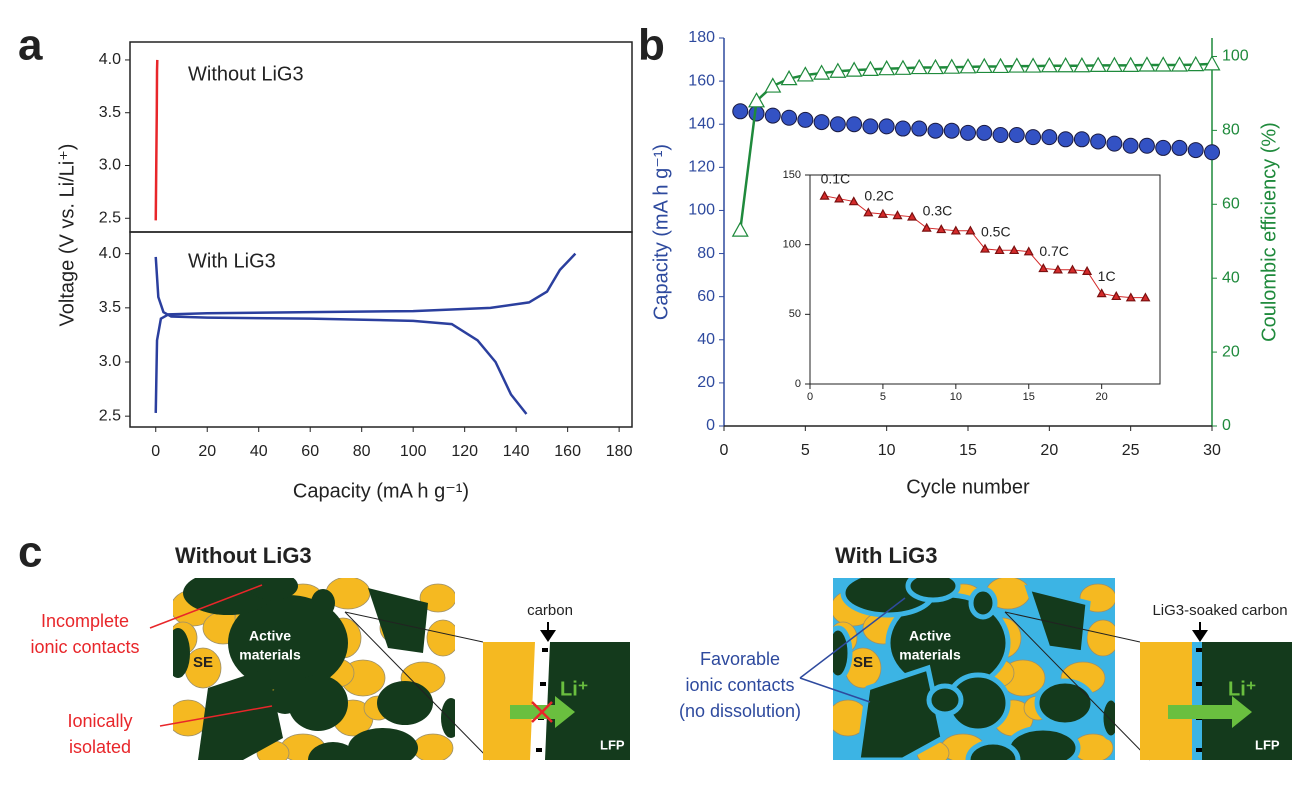 Image resolution: width=1295 pixels, height=789 pixels. What do you see at coordinates (619, 451) in the screenshot?
I see `x-tick-label: 180` at bounding box center [619, 451].